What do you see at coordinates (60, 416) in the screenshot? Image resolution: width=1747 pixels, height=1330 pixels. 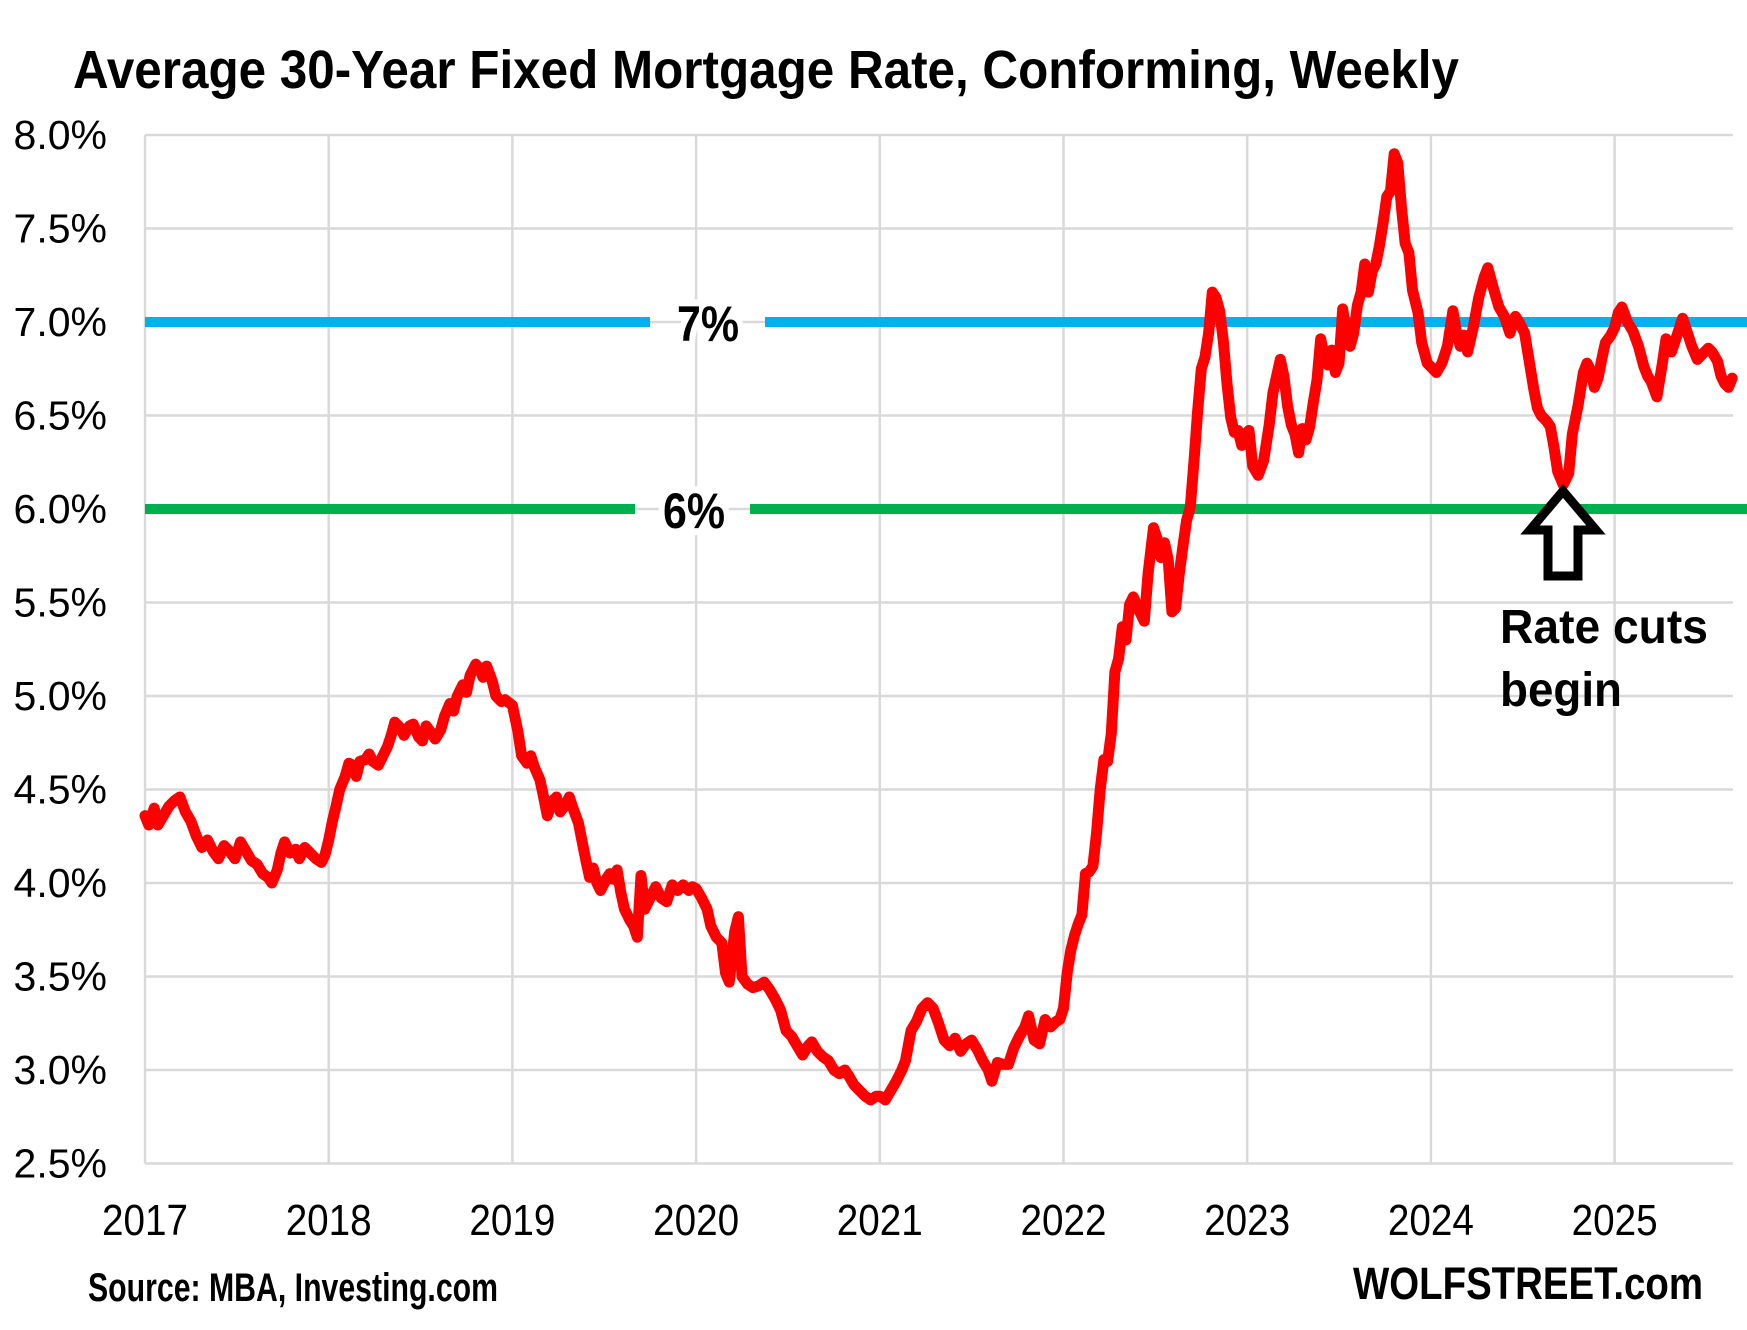 I see `y-tick-label: 6.5%` at bounding box center [60, 416].